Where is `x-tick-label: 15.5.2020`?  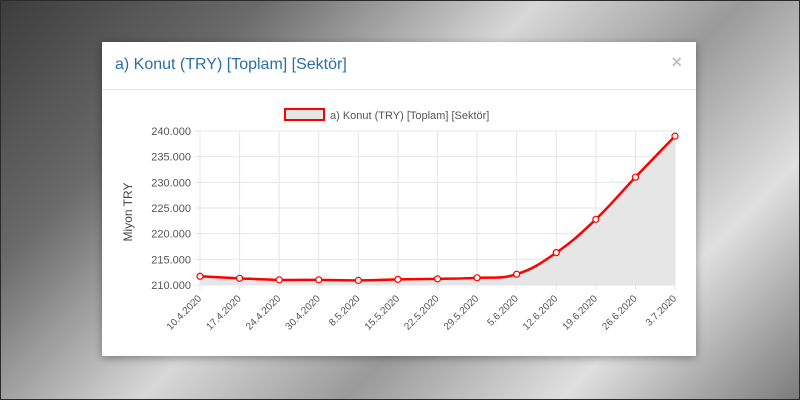 x-tick-label: 15.5.2020 is located at coordinates (383, 313).